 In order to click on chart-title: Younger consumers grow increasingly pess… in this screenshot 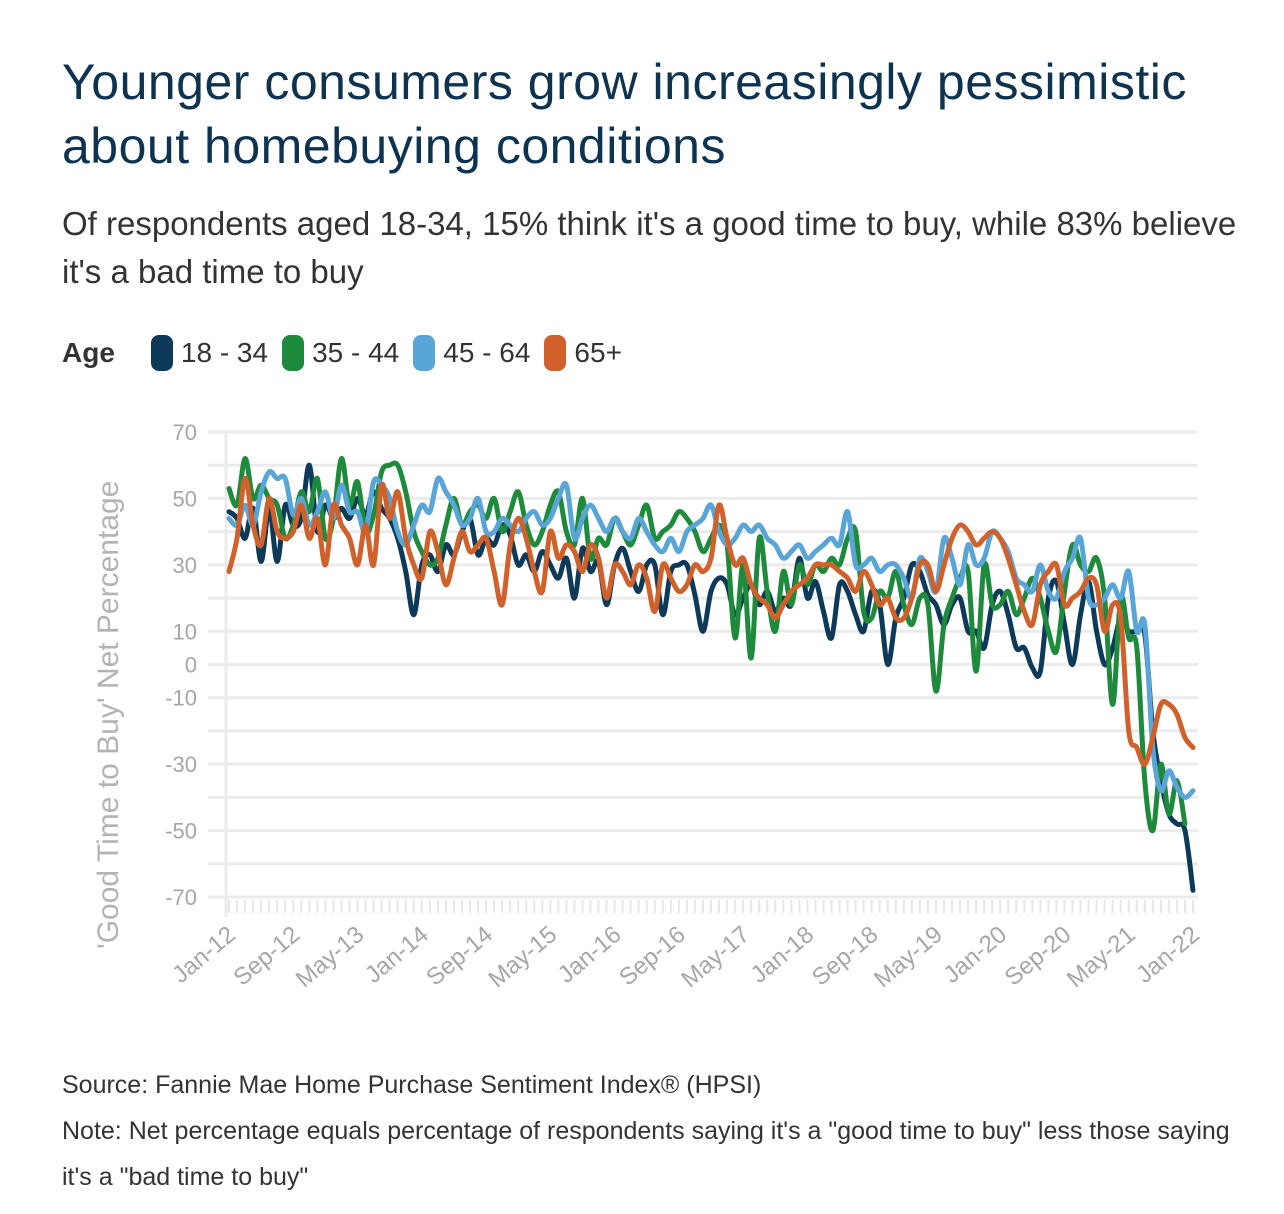, I will do `click(624, 114)`.